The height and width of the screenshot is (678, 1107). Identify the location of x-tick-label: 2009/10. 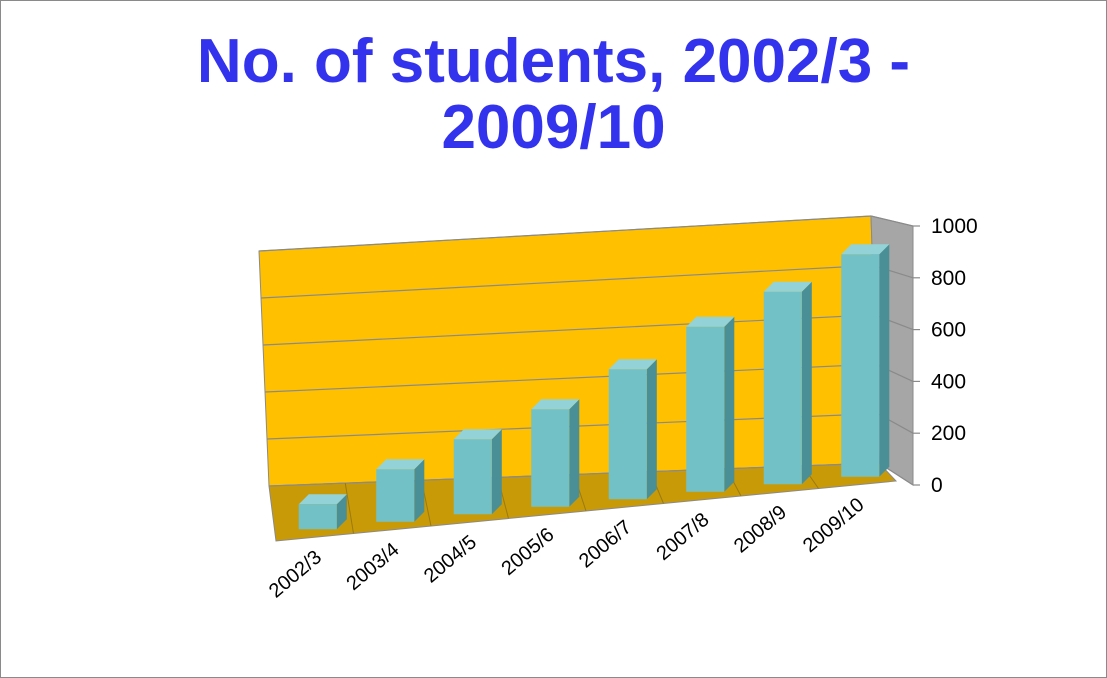
(834, 525).